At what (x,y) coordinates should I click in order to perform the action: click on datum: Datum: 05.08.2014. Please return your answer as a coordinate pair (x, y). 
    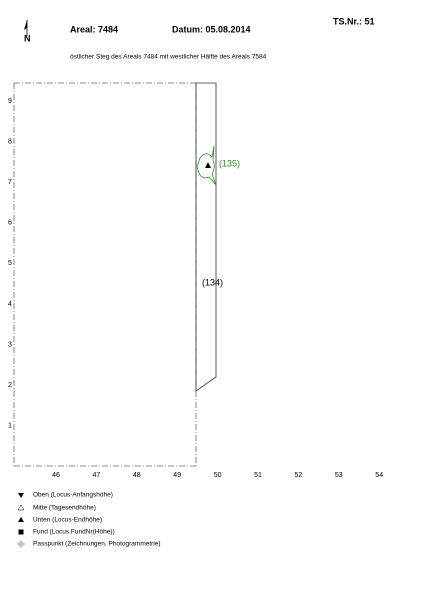
    Looking at the image, I should click on (211, 29).